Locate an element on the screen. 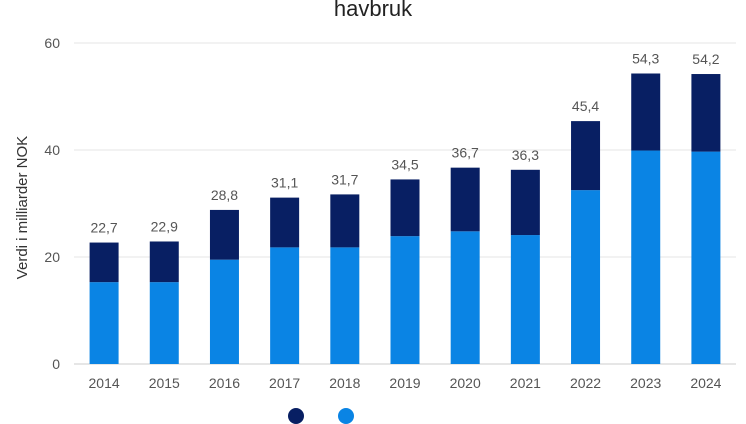 This screenshot has height=424, width=746. data-label: 54,3 is located at coordinates (645, 58).